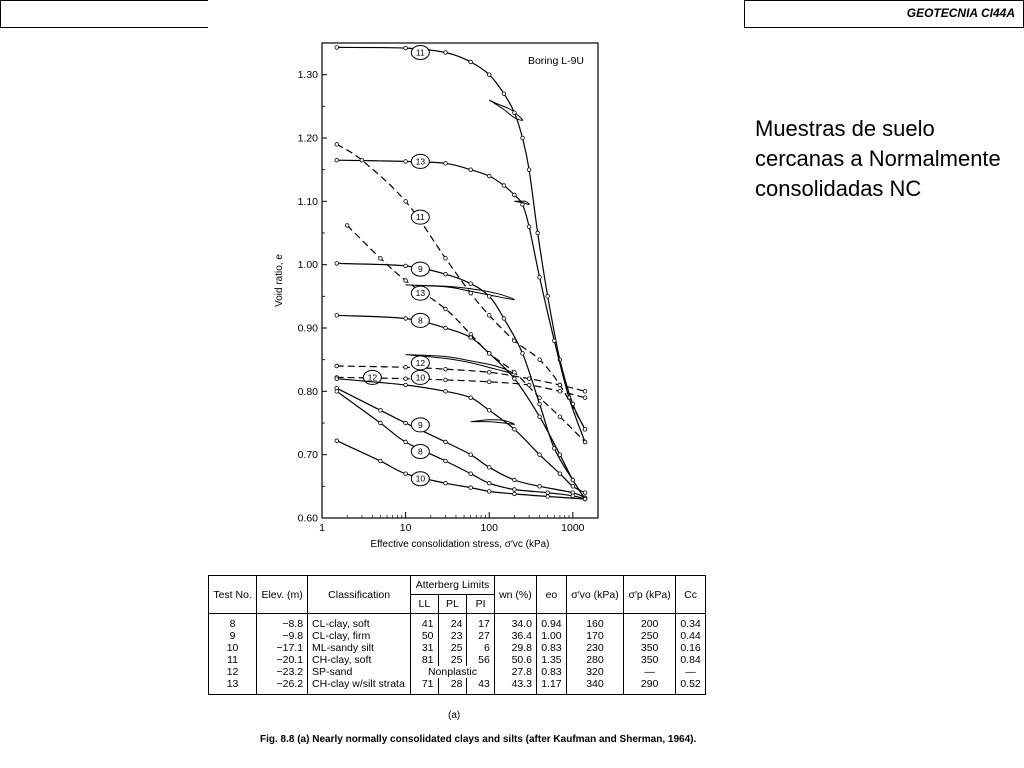 The image size is (1024, 768). Describe the element at coordinates (454, 715) in the screenshot. I see `table-label: (a)` at that location.